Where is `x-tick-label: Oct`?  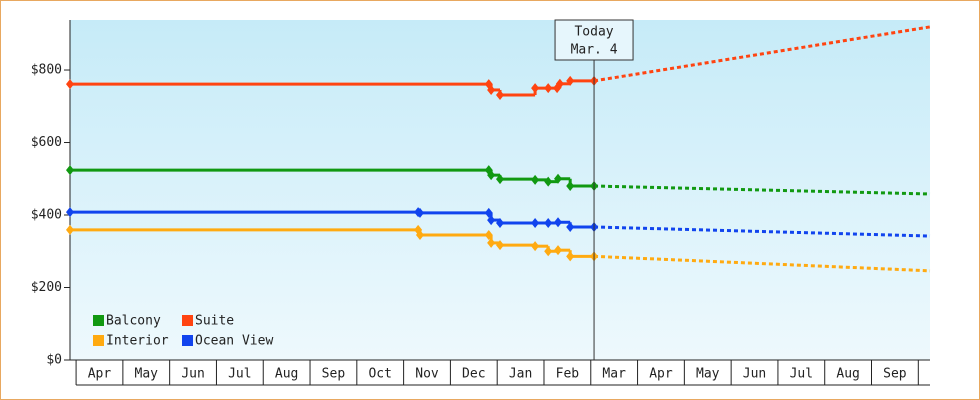 x-tick-label: Oct is located at coordinates (379, 374).